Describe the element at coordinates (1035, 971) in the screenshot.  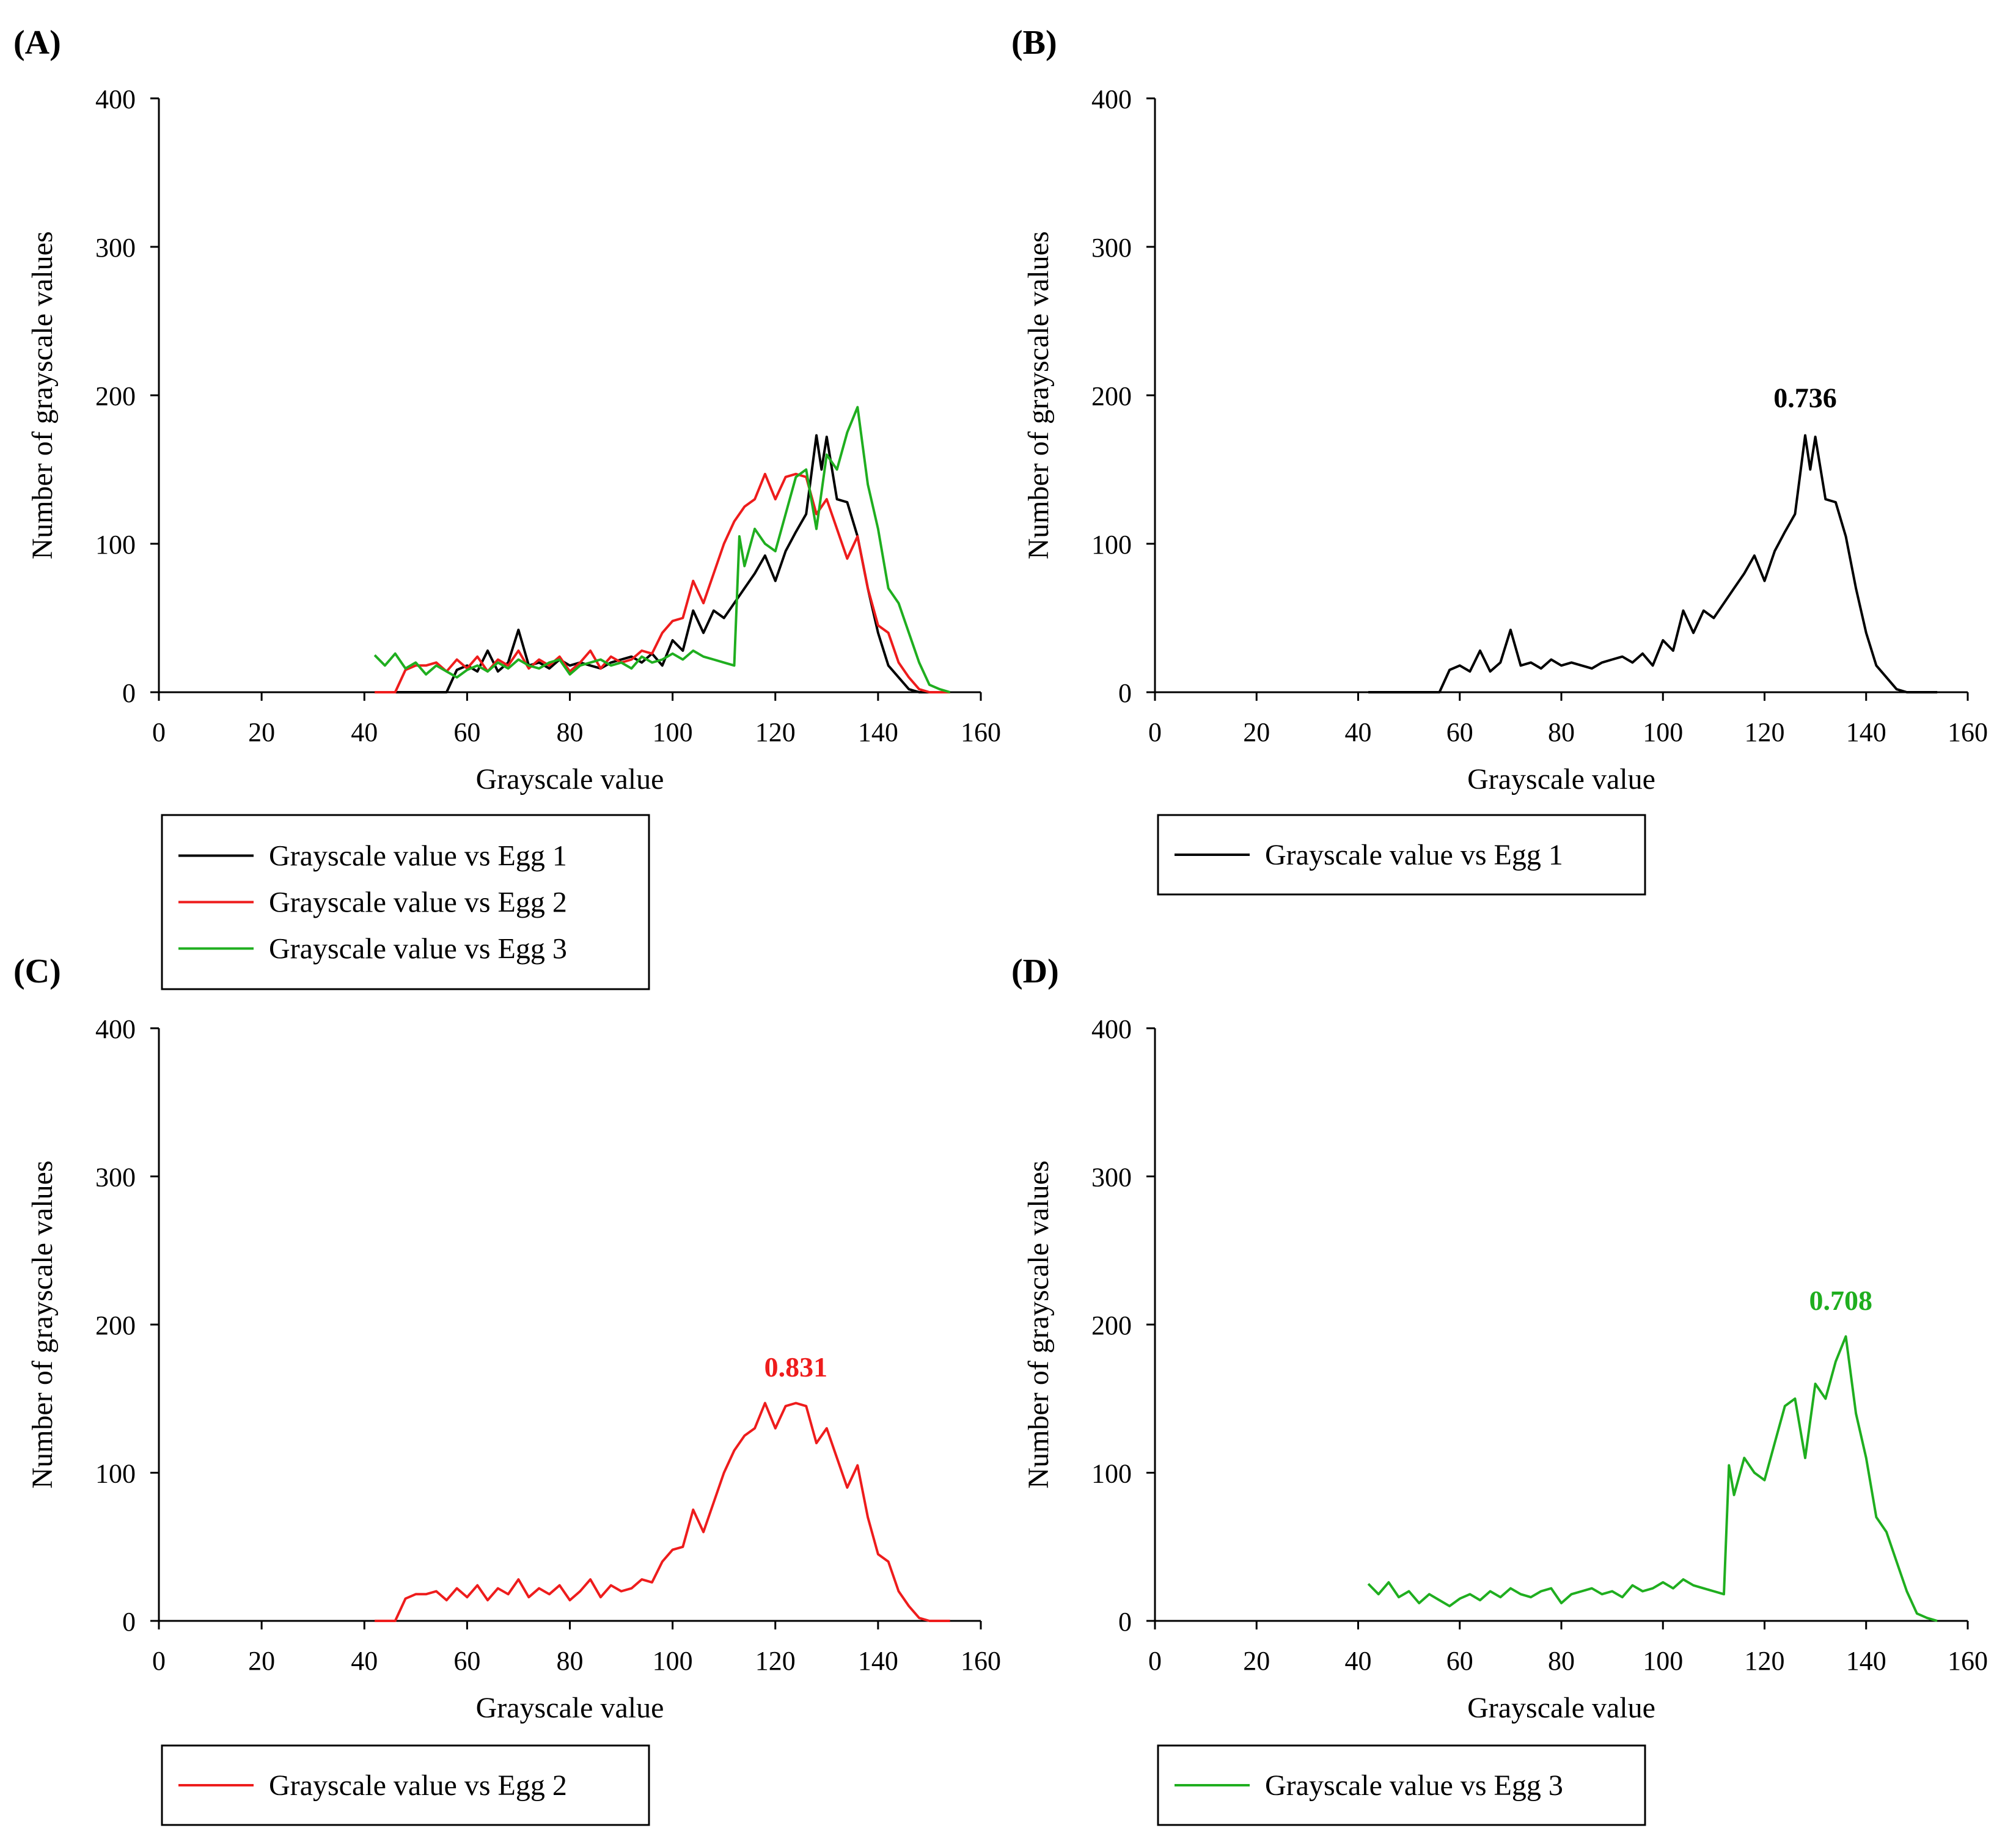
I see `panel-label: (D)` at that location.